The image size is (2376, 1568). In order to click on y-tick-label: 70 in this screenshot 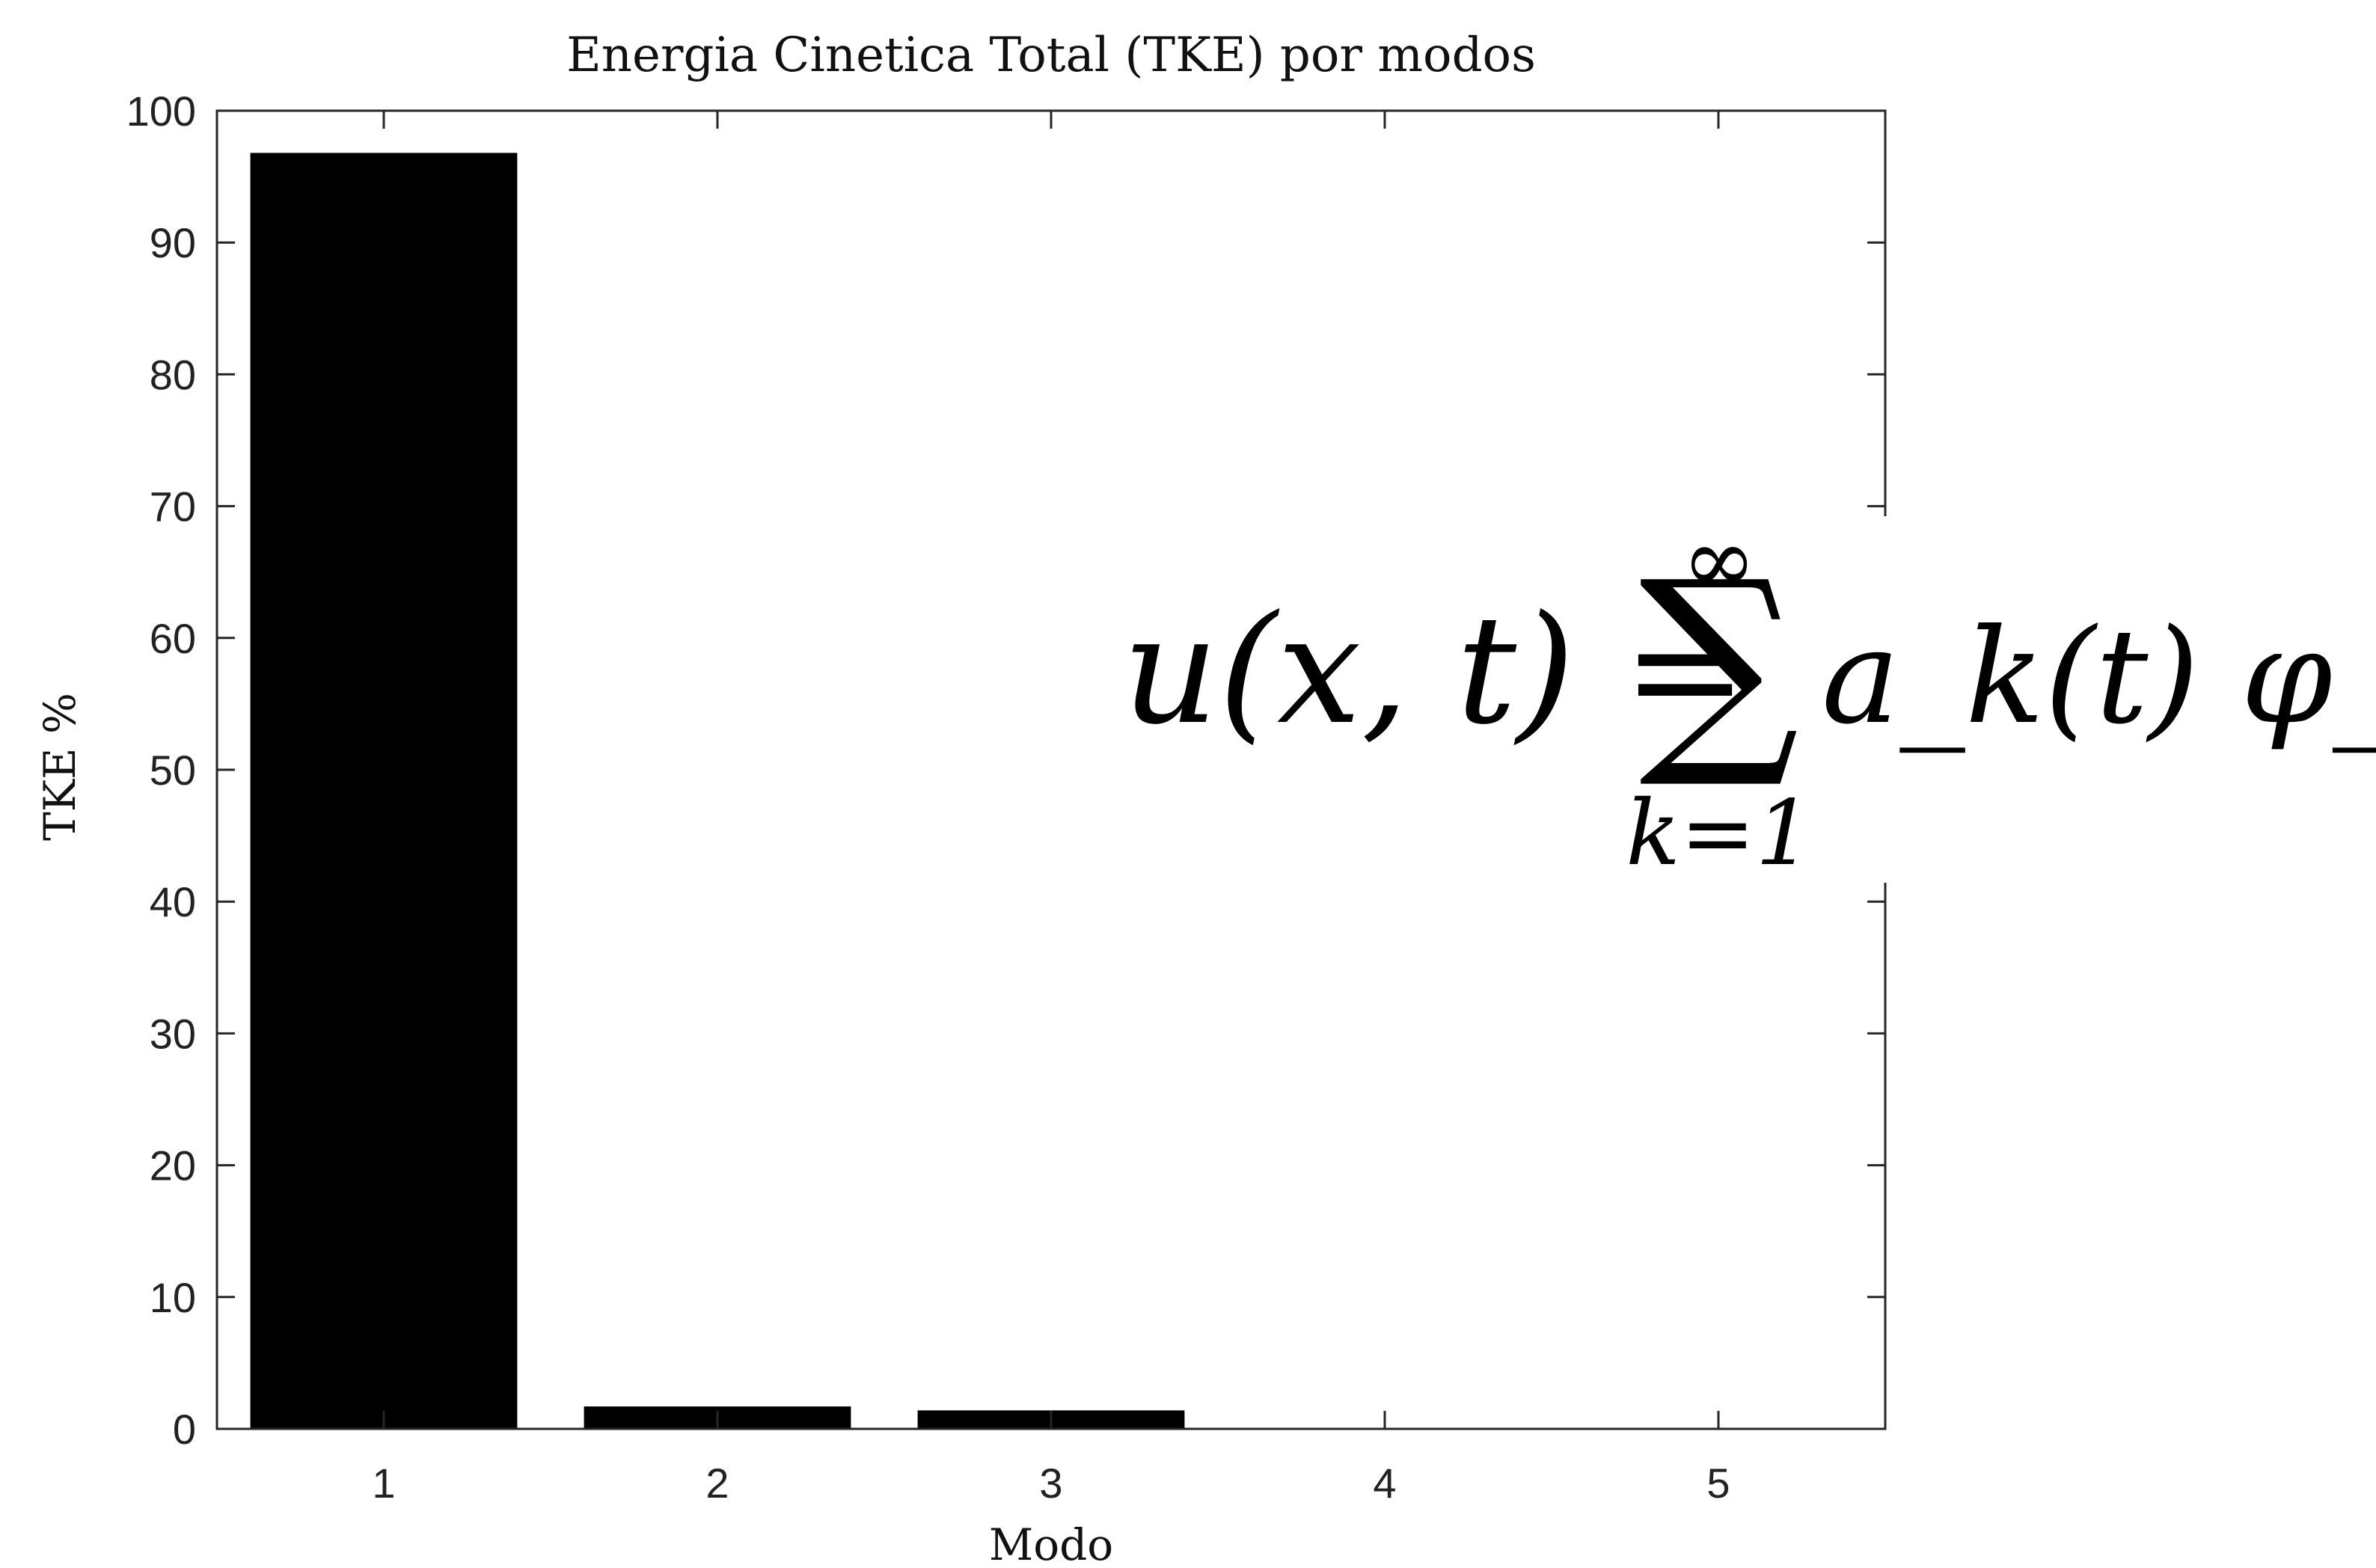, I will do `click(173, 507)`.